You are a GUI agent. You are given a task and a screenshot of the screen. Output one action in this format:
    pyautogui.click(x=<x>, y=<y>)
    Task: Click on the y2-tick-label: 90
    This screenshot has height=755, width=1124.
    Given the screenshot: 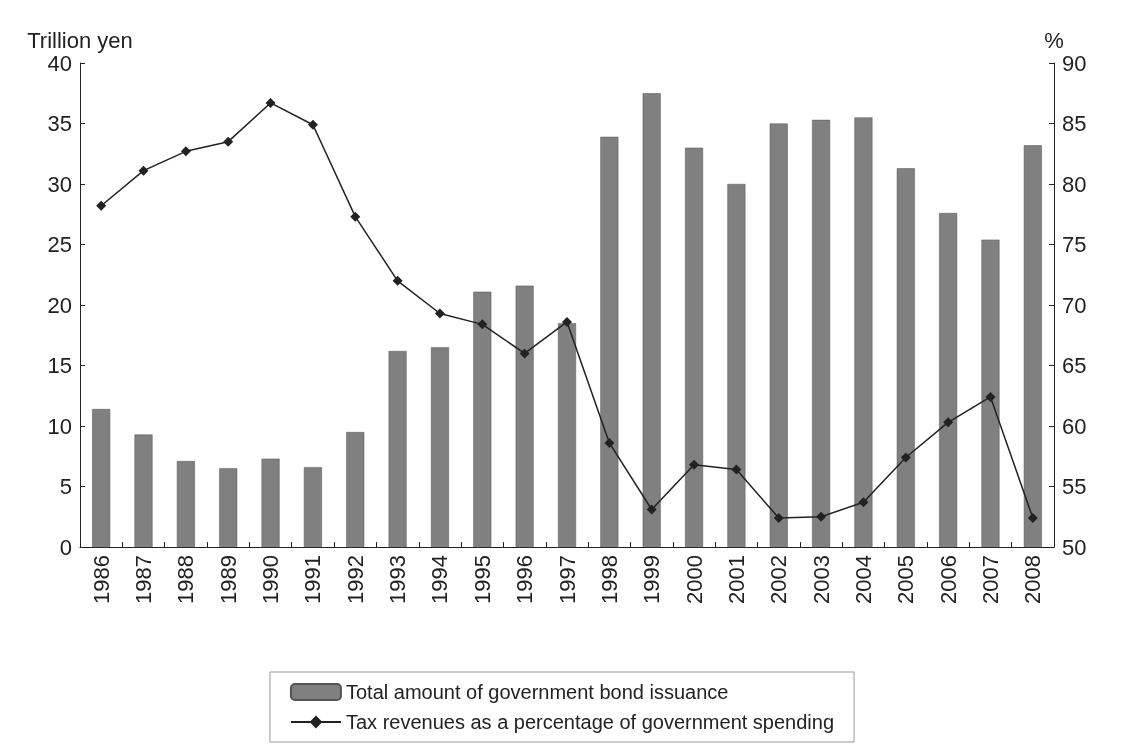 What is the action you would take?
    pyautogui.click(x=1074, y=63)
    